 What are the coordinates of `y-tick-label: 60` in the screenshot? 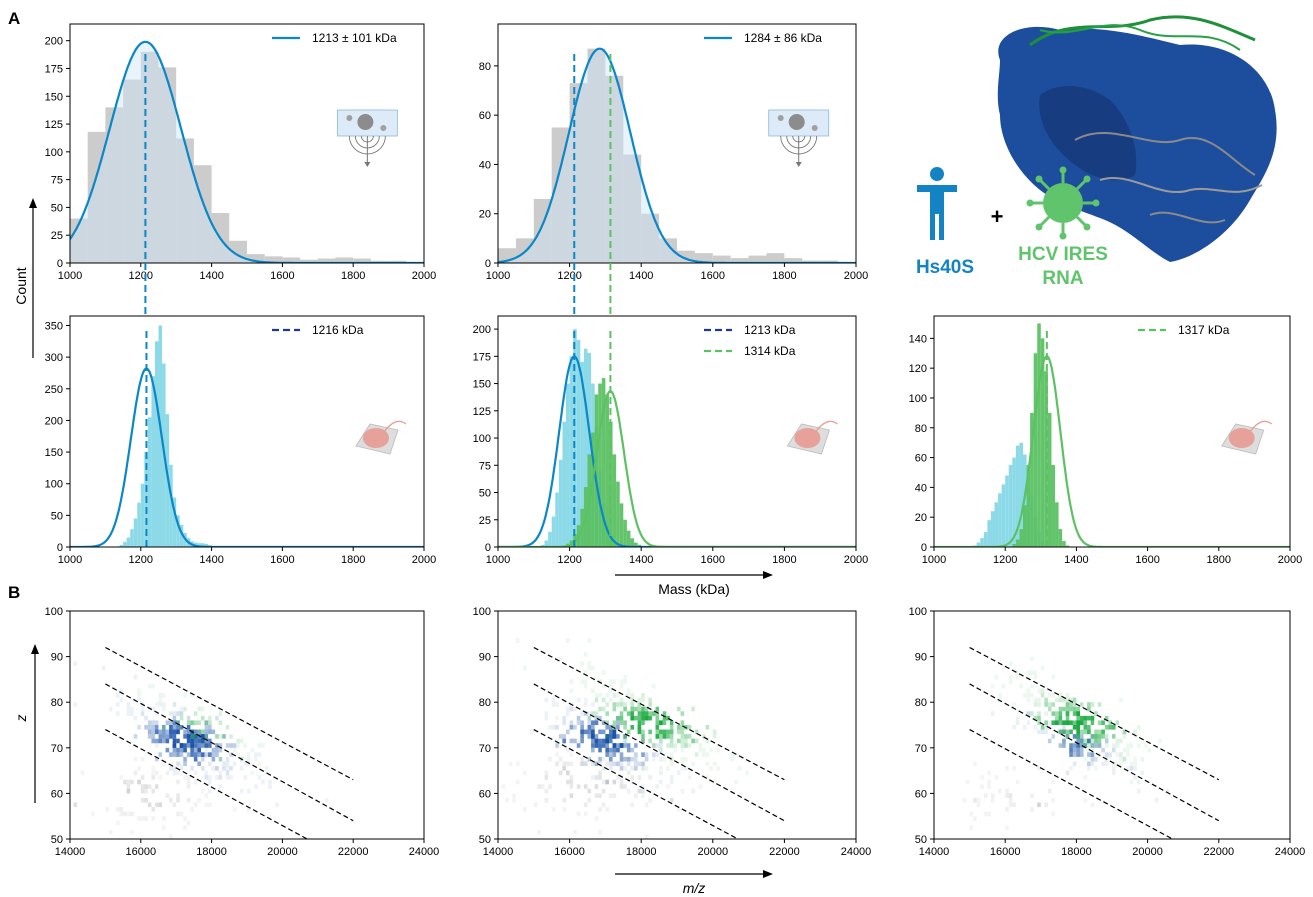 It's located at (921, 794).